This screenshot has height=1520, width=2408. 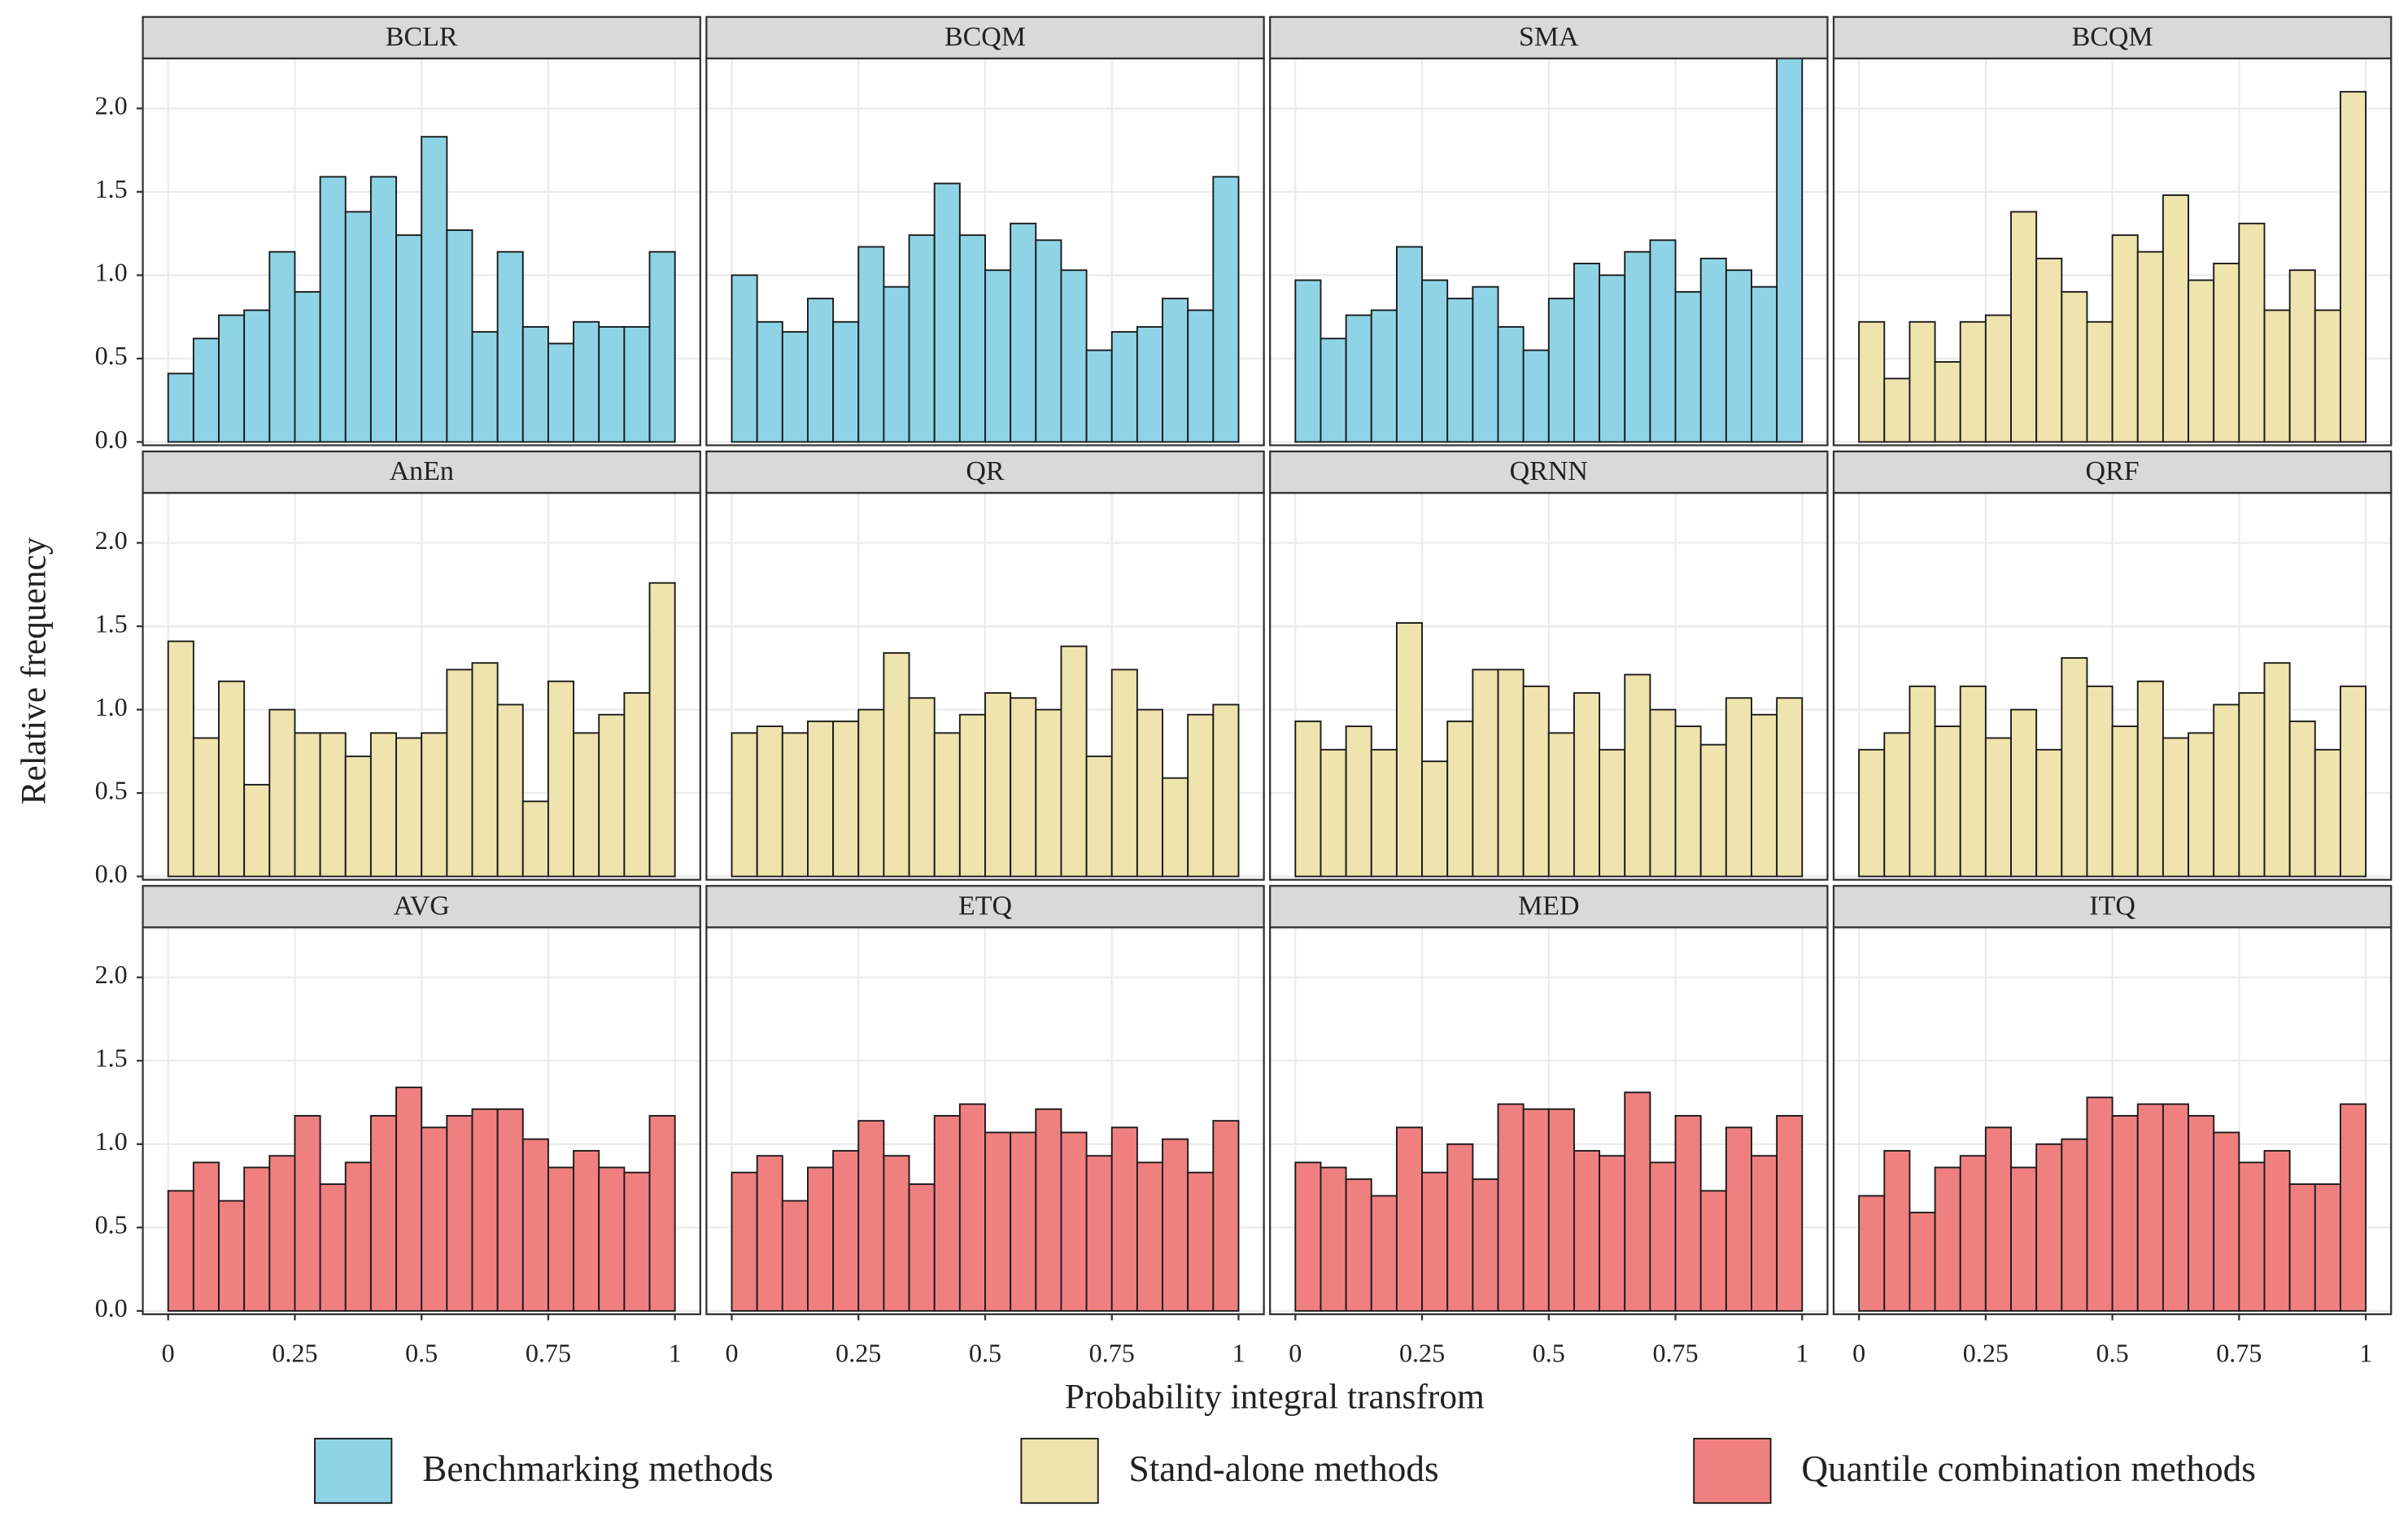 I want to click on y-axis-label: Relative frequency, so click(x=33, y=670).